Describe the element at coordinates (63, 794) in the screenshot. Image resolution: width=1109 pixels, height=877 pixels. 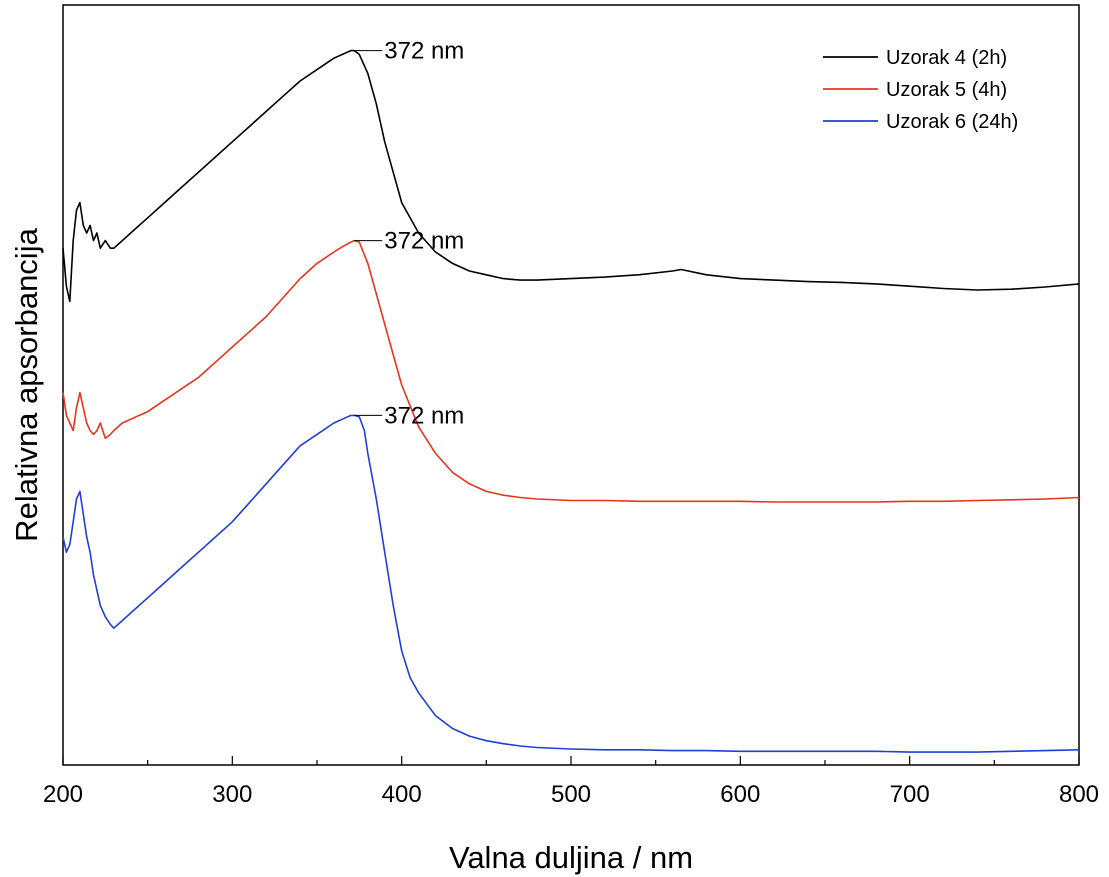
I see `x-tick-label: 200` at that location.